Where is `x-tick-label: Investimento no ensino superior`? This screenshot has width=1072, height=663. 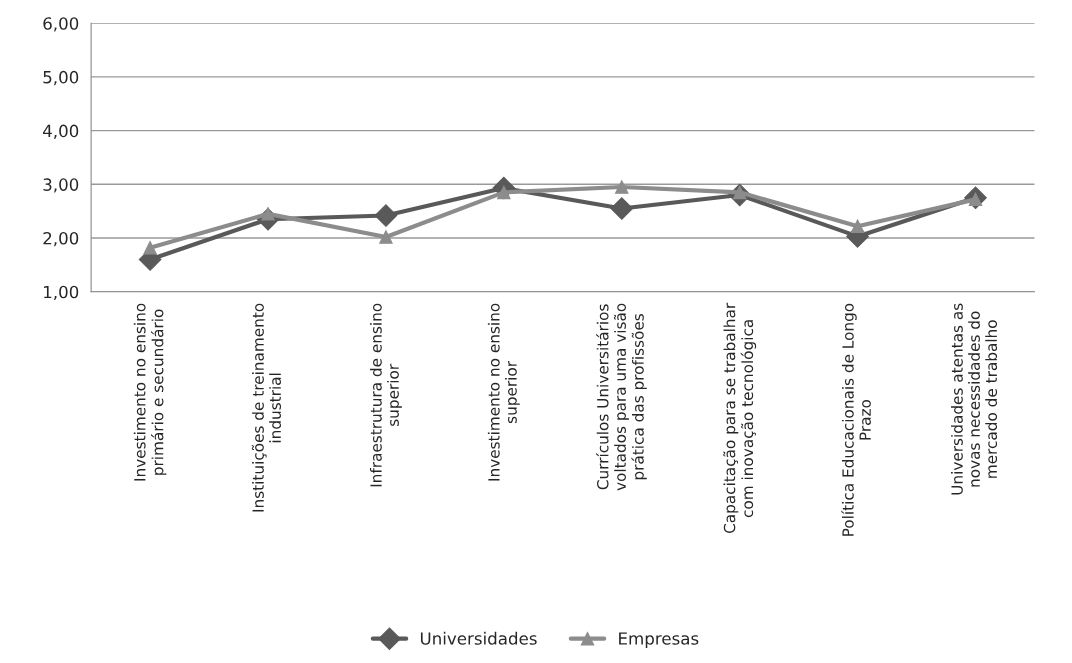
x-tick-label: Investimento no ensino superior is located at coordinates (503, 392).